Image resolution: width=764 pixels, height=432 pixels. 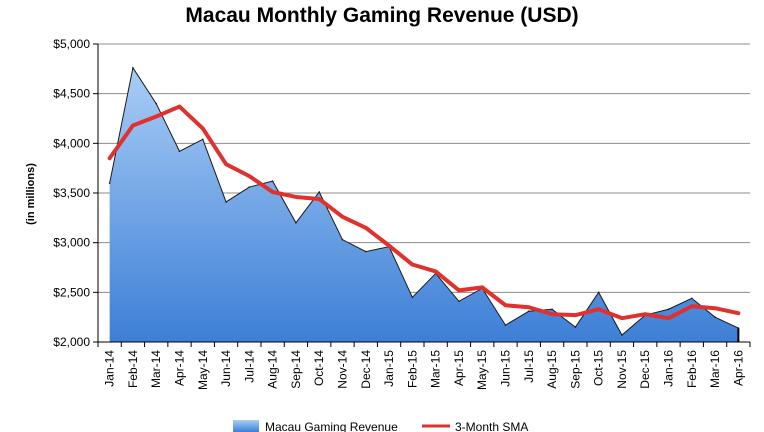 What do you see at coordinates (692, 369) in the screenshot?
I see `x-tick-label: Feb-16` at bounding box center [692, 369].